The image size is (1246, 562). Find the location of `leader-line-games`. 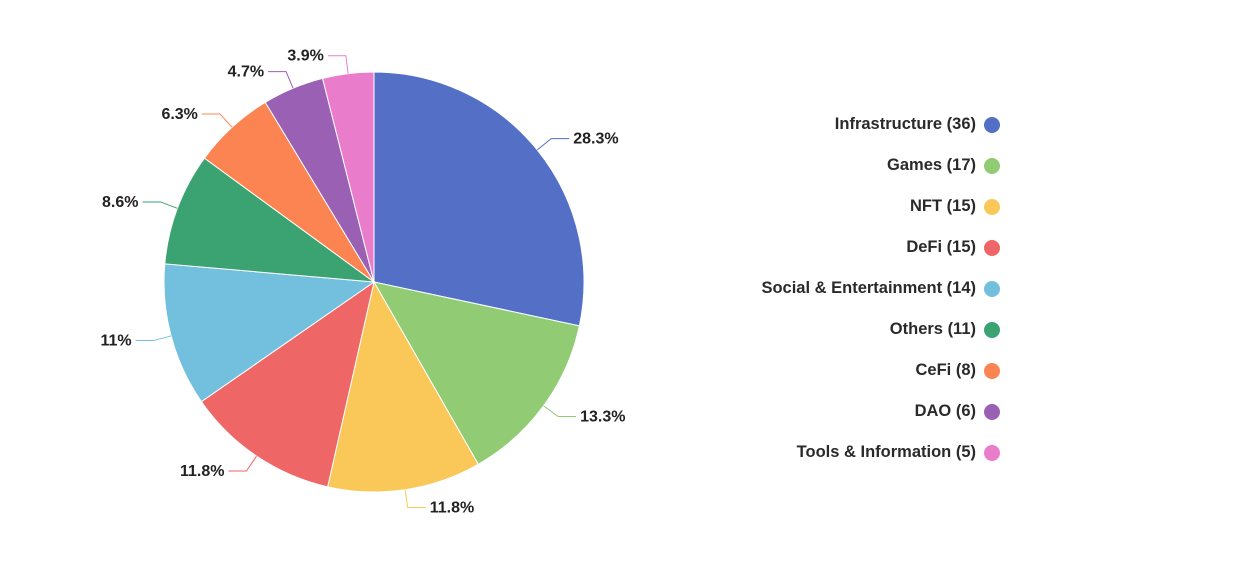

leader-line-games is located at coordinates (560, 411).